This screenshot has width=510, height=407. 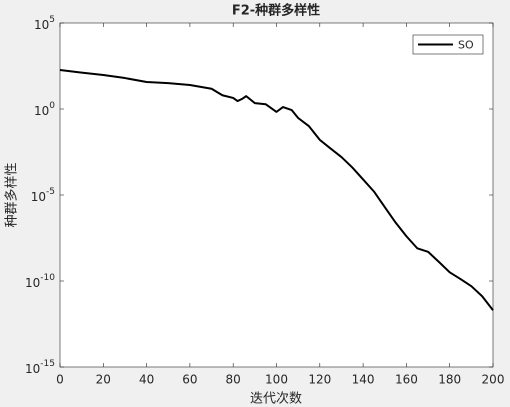 What do you see at coordinates (233, 380) in the screenshot?
I see `x-tick-label: 80` at bounding box center [233, 380].